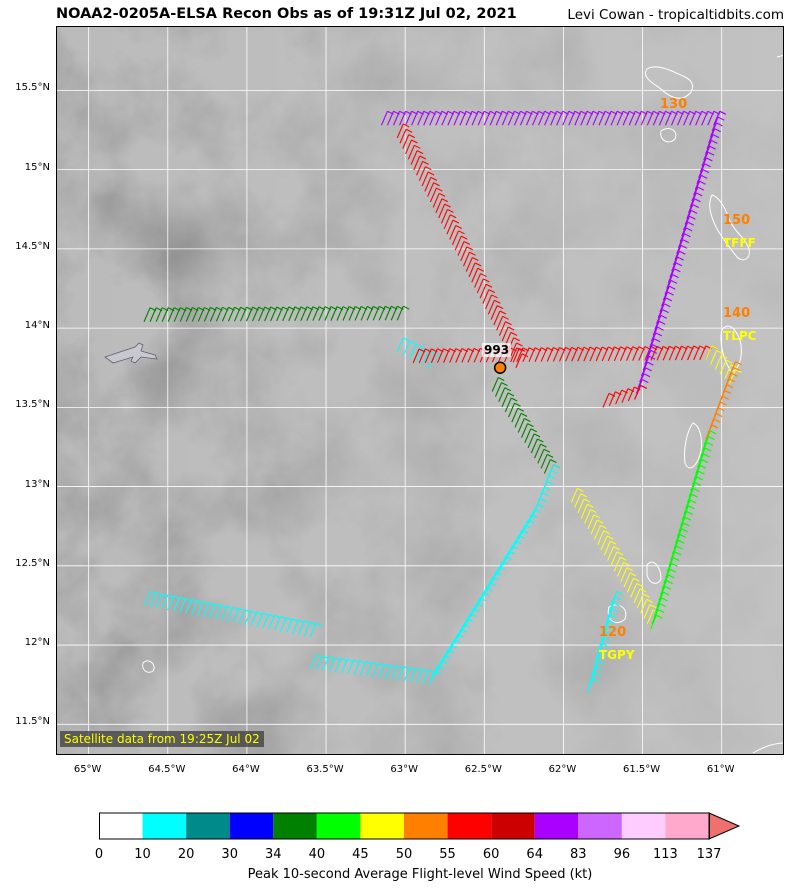 This screenshot has width=800, height=888. I want to click on station-wind-tdcf: 130, so click(674, 104).